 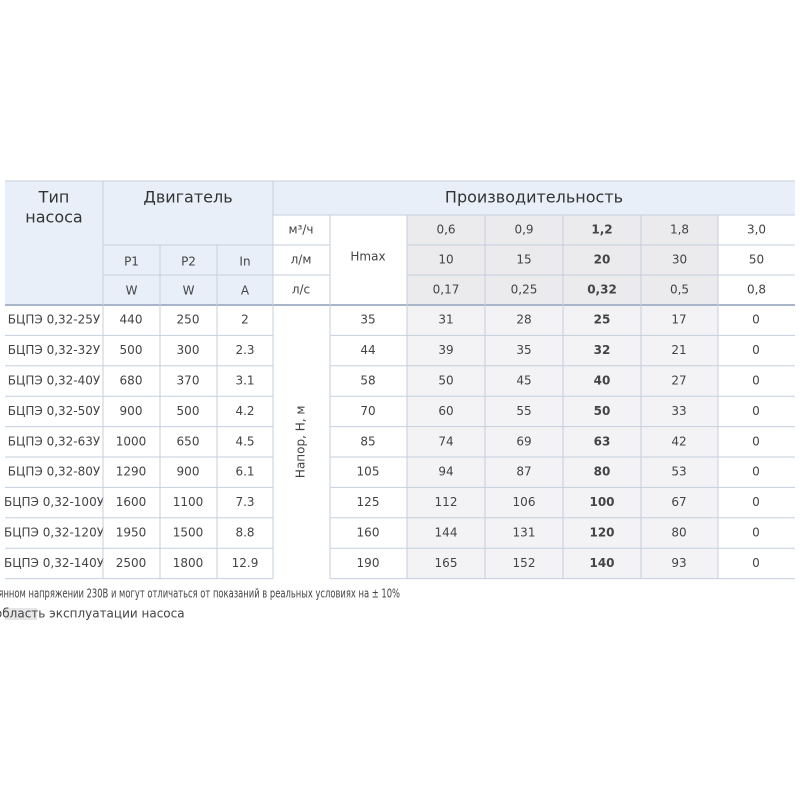 I want to click on cell-value: 2.3, so click(x=244, y=350).